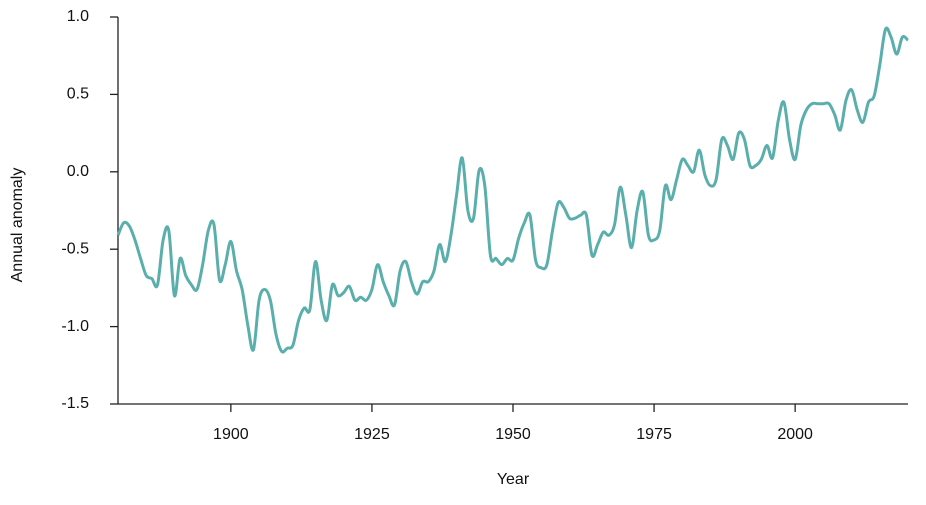 This screenshot has height=505, width=926. Describe the element at coordinates (795, 434) in the screenshot. I see `x-tick-label: 2000` at that location.